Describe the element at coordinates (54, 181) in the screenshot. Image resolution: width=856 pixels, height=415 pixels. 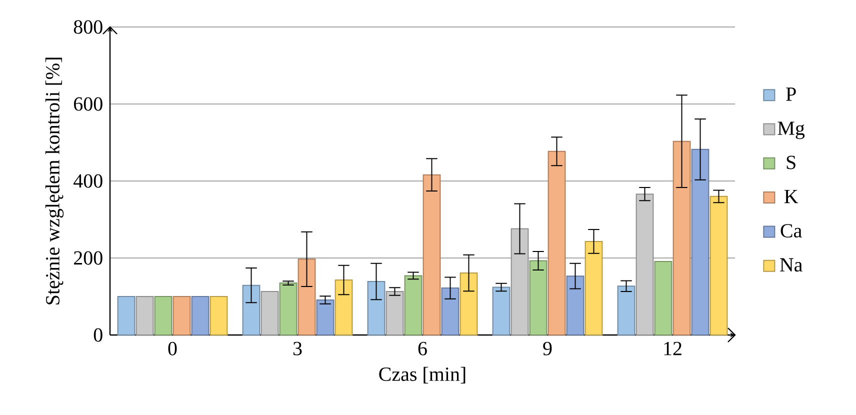
I see `y-axis-title: Stężnie względem kontroli [%]` at that location.